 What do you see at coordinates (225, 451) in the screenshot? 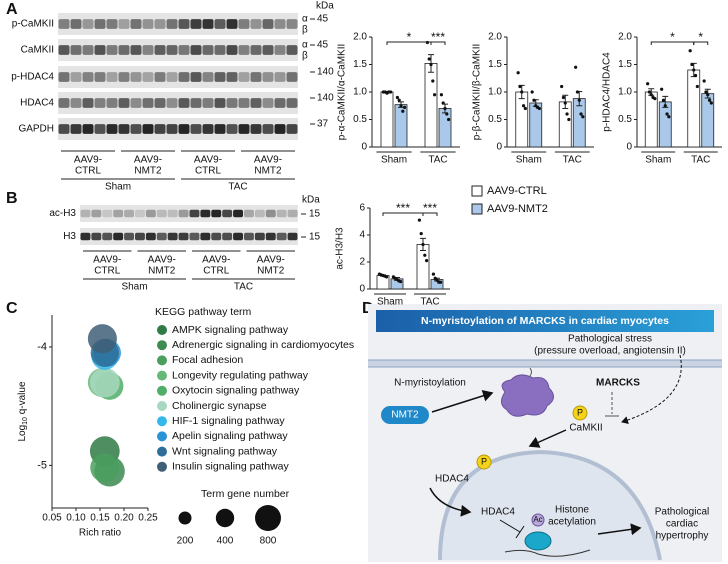
I see `legend-label: Wnt signaling pathway` at bounding box center [225, 451].